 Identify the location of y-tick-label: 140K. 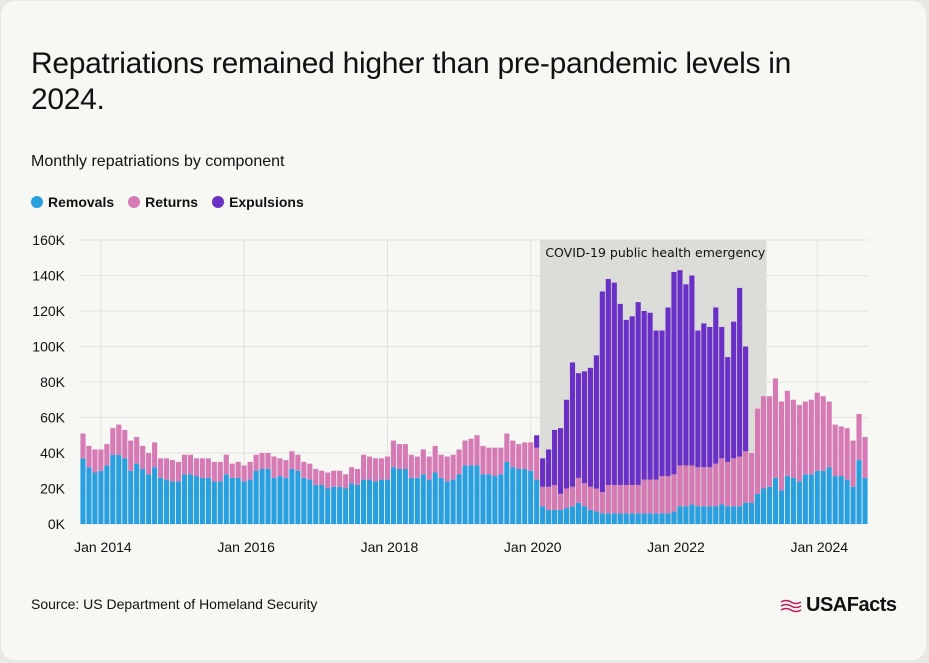
(48, 276).